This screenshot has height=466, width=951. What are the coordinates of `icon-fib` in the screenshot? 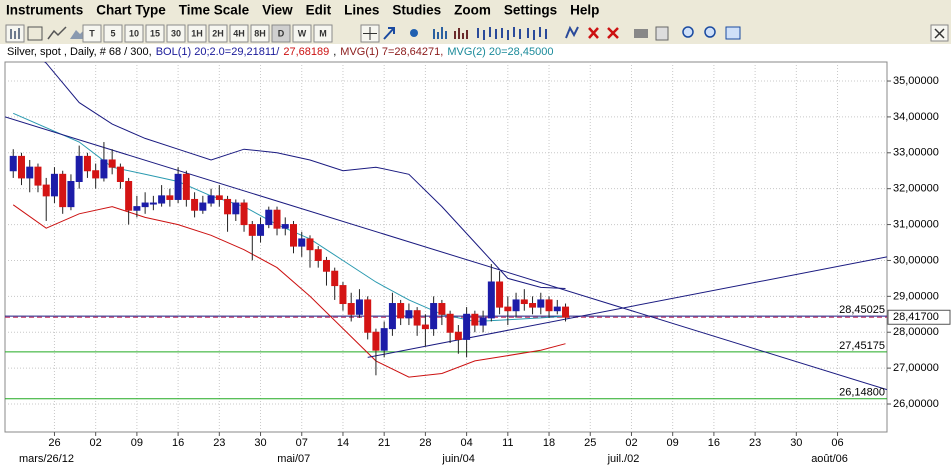 It's located at (487, 33).